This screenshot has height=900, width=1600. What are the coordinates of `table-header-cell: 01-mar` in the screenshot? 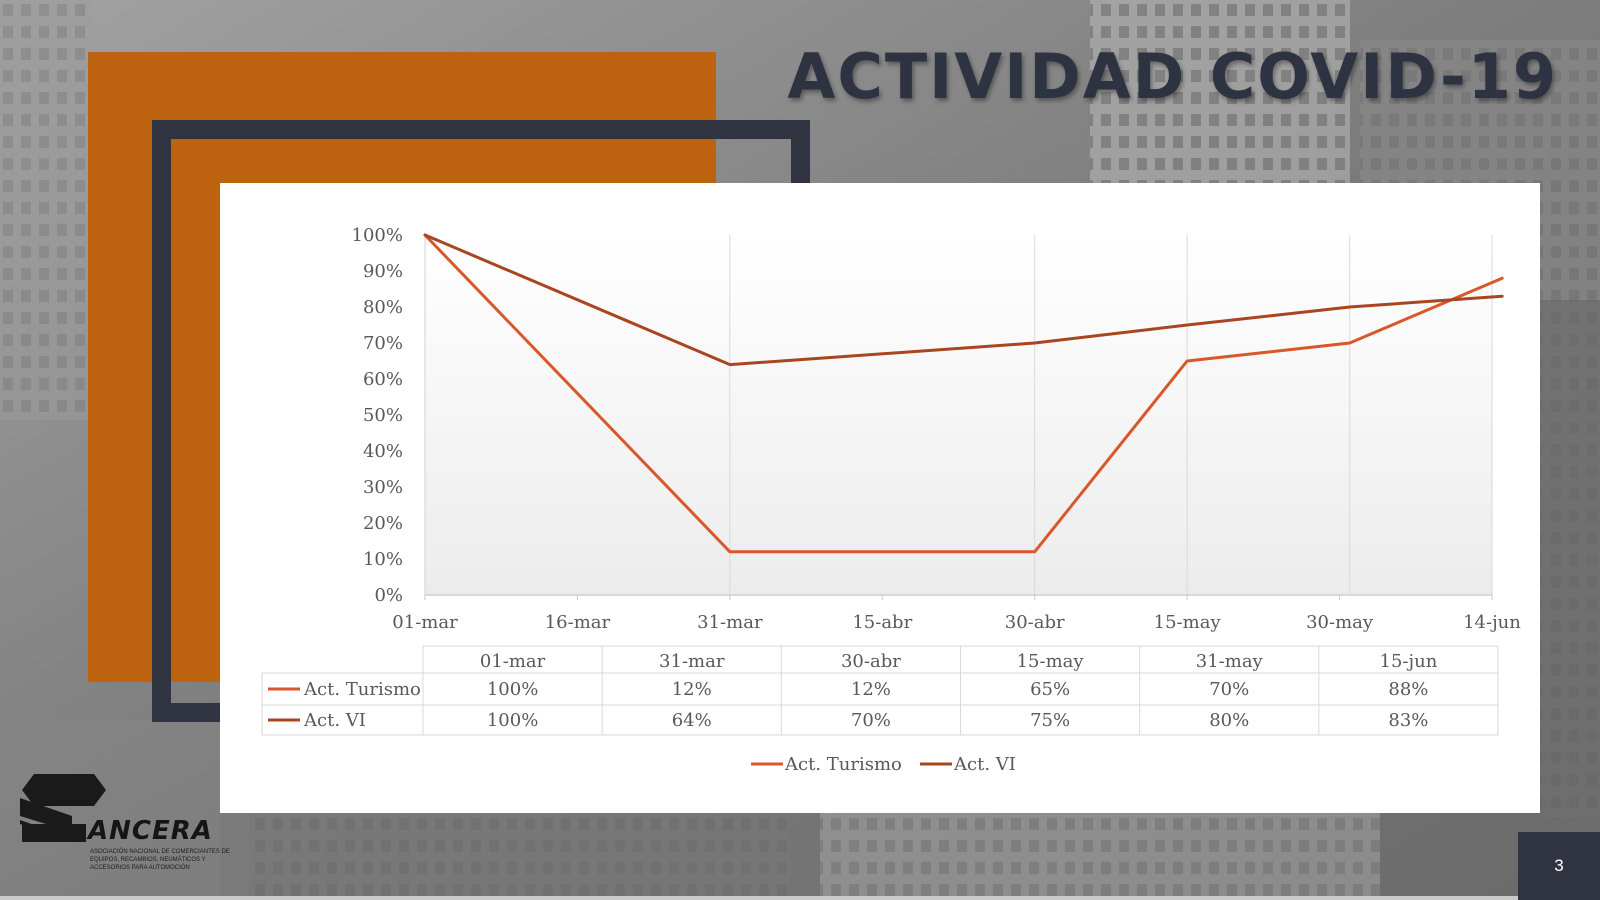 It's located at (513, 661).